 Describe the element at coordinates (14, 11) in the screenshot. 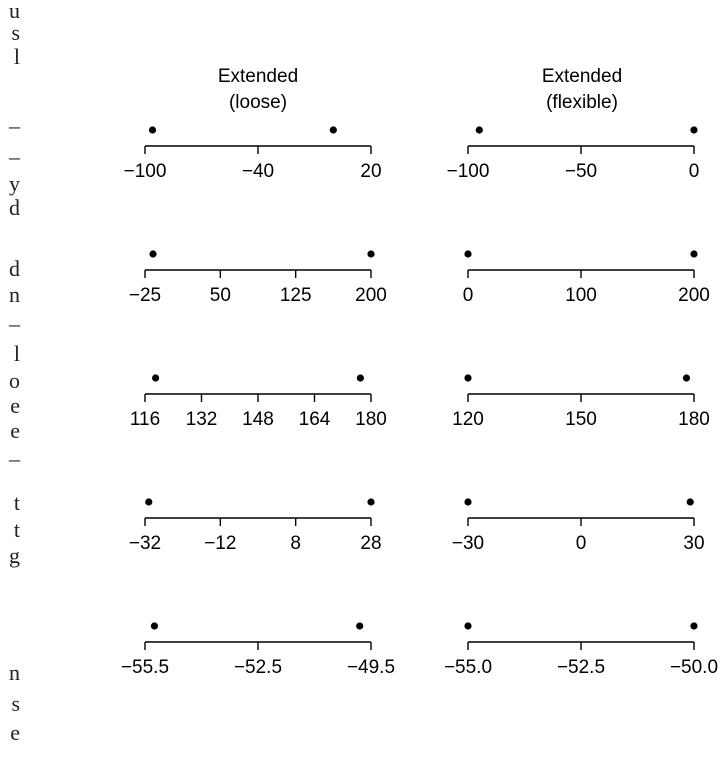

I see `margin-letter: u` at that location.